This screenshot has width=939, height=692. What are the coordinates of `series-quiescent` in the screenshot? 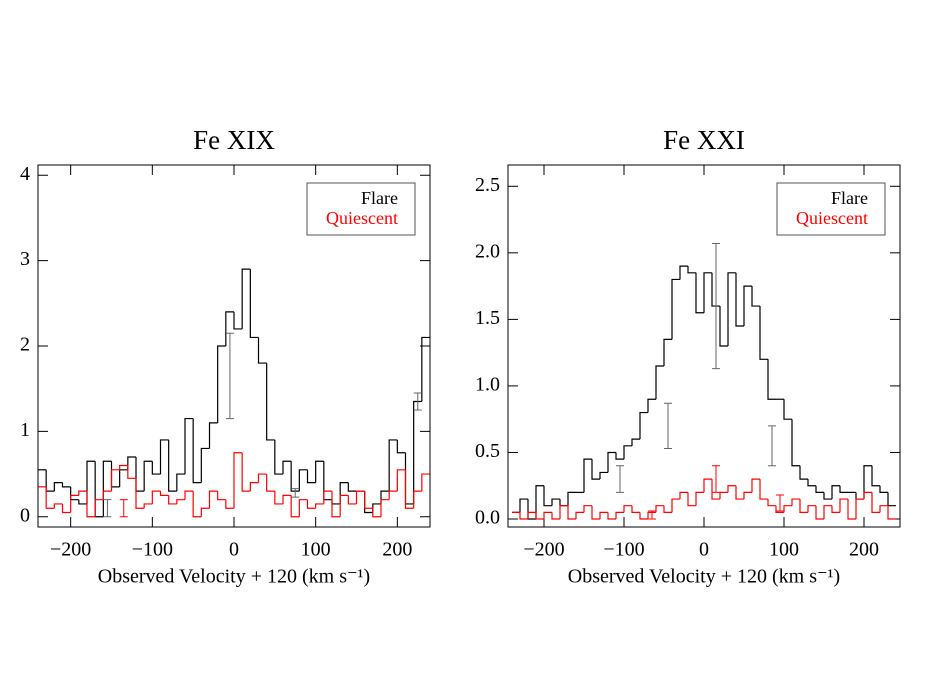 It's located at (234, 485).